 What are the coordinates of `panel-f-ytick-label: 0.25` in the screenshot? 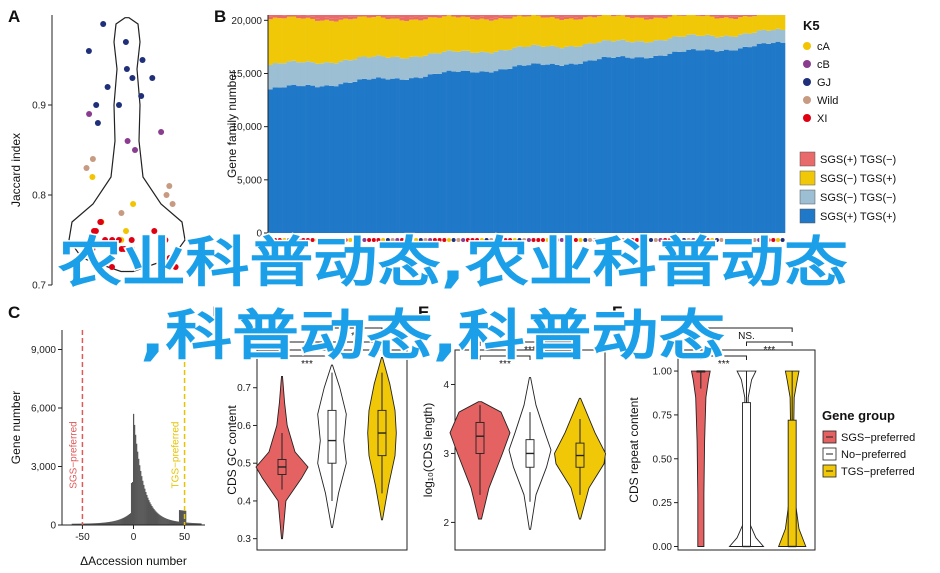 It's located at (663, 503).